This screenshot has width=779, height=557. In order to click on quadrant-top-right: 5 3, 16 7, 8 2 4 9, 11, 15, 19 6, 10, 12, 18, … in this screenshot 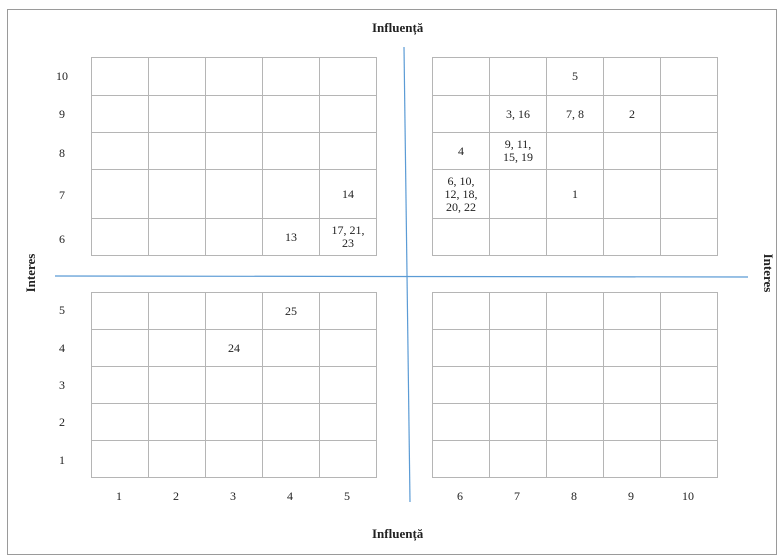, I will do `click(575, 156)`.